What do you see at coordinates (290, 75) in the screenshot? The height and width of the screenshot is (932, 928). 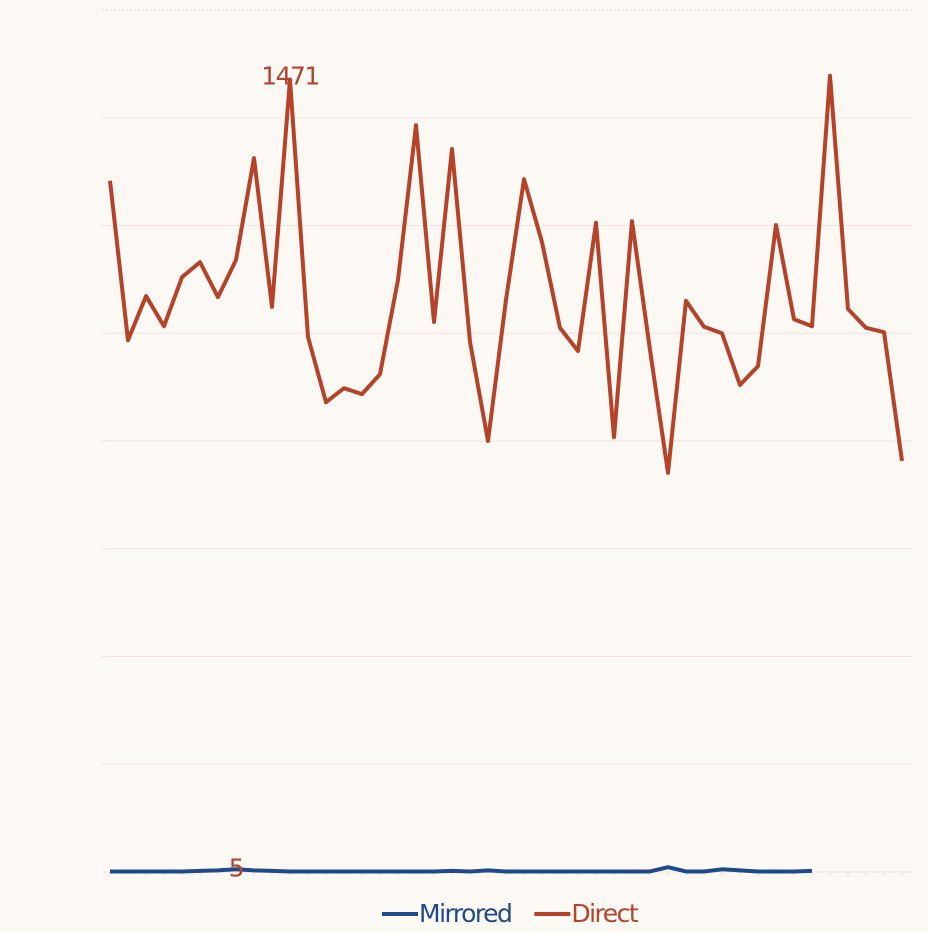 I see `data-label: 1471` at bounding box center [290, 75].